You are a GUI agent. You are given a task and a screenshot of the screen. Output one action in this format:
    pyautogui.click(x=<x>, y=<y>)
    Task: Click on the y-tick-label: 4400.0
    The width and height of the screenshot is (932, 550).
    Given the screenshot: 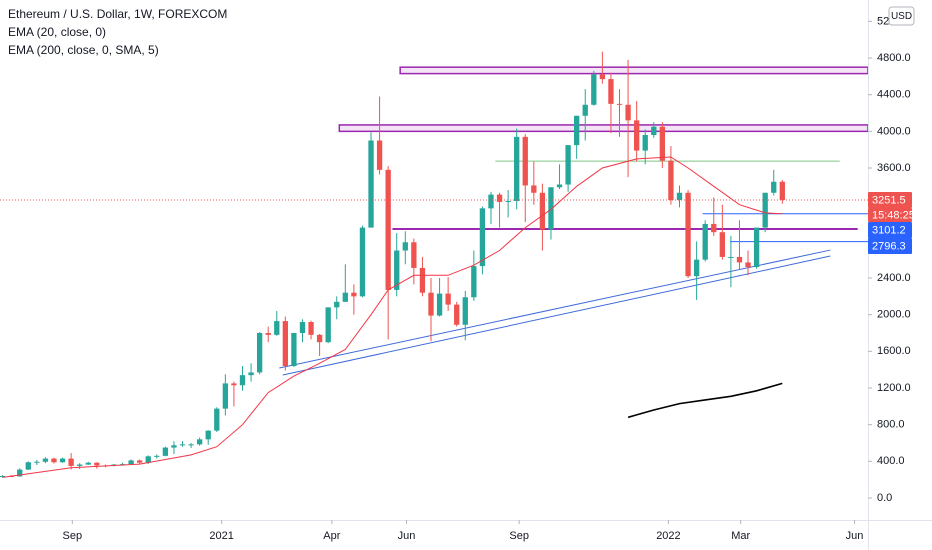 What is the action you would take?
    pyautogui.click(x=894, y=95)
    